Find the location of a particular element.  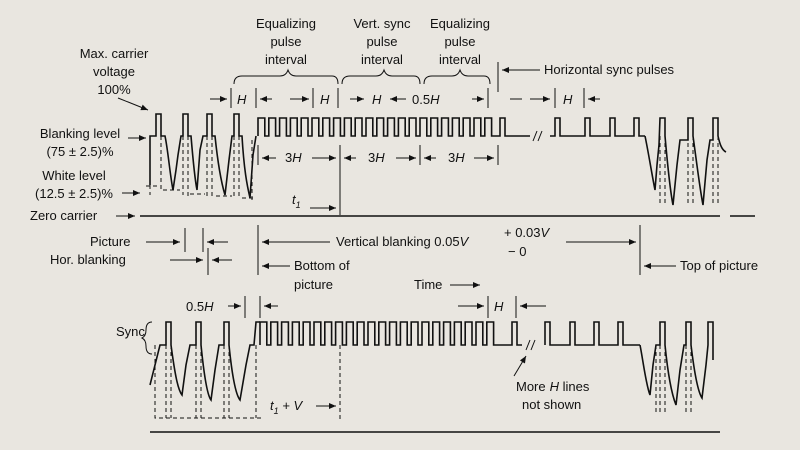

more-h-lines-h: H is located at coordinates (555, 386).